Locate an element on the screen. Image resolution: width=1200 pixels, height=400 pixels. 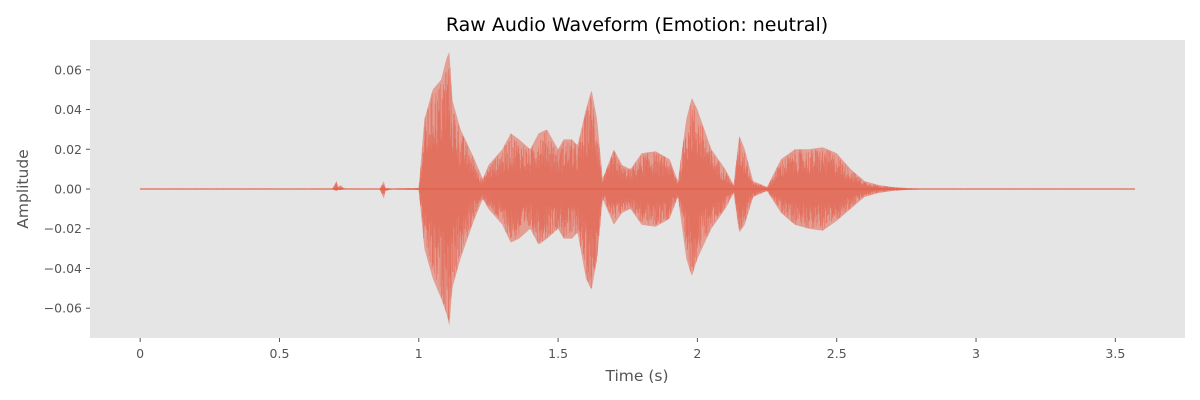
x-tick-label: 3 is located at coordinates (976, 353).